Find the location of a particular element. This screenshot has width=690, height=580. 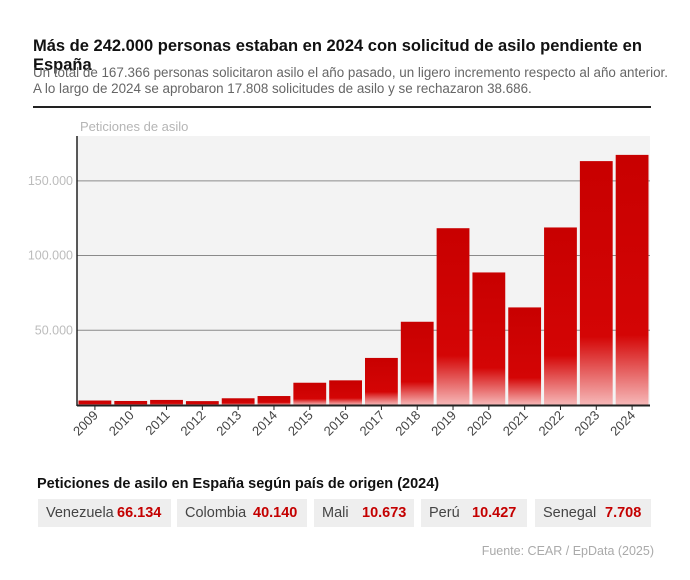

y-axis-ticks: 50.000 100.000 150.000 is located at coordinates (50, 255).